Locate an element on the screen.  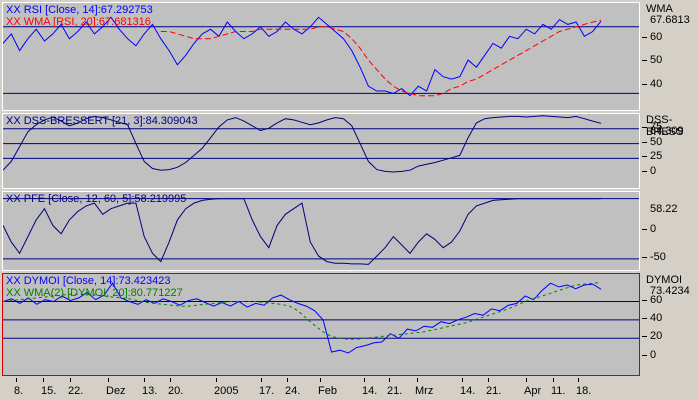
x-tick-label: 11. is located at coordinates (558, 391).